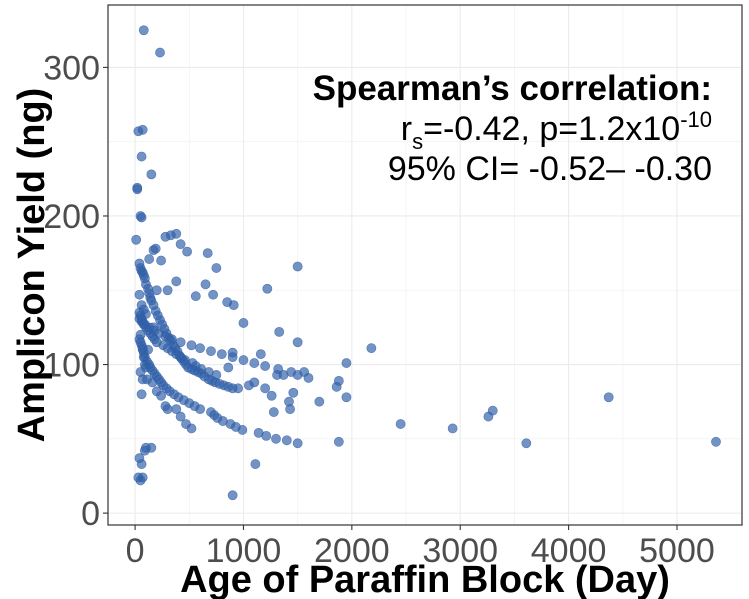 Image resolution: width=749 pixels, height=599 pixels. I want to click on y-tick-label: 300, so click(71, 68).